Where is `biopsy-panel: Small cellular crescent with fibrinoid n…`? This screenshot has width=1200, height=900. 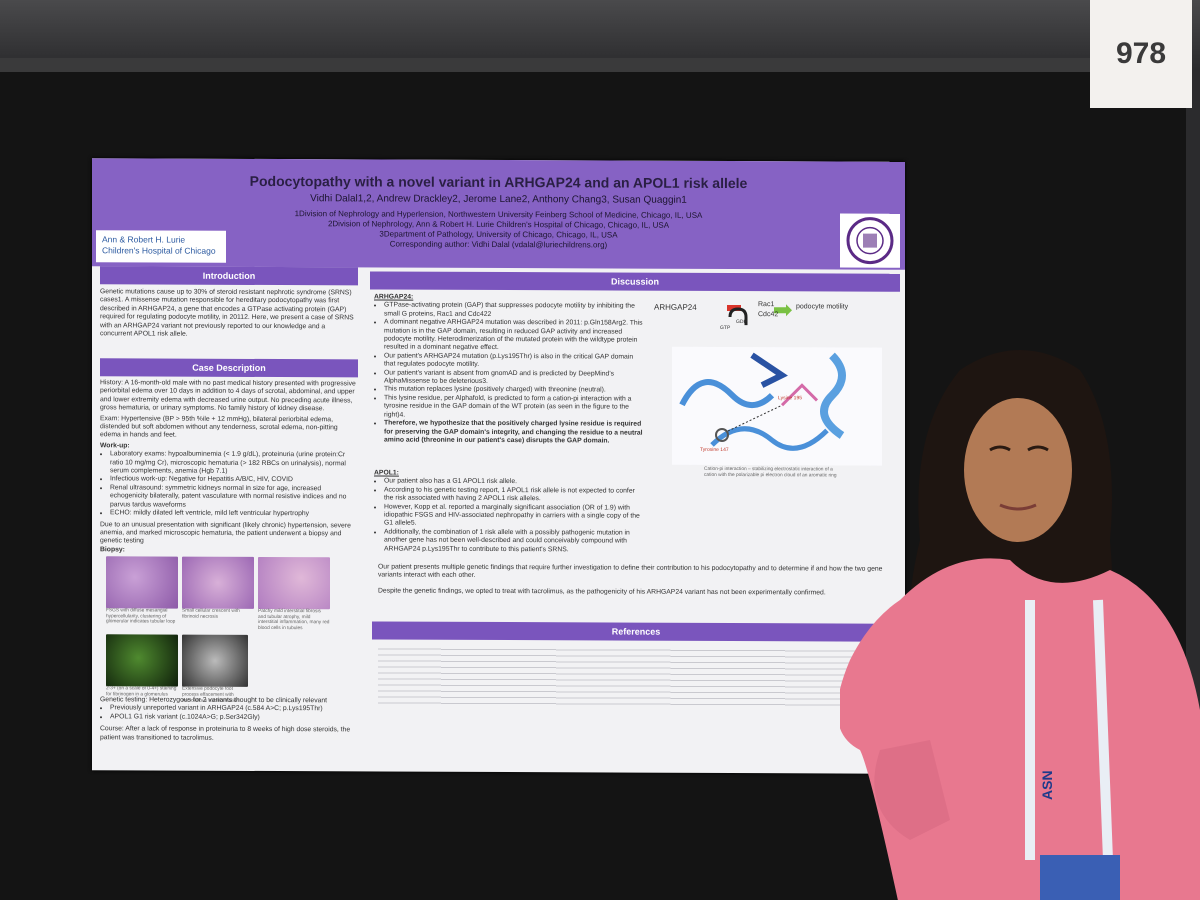 biopsy-panel: Small cellular crescent with fibrinoid n… is located at coordinates (218, 594).